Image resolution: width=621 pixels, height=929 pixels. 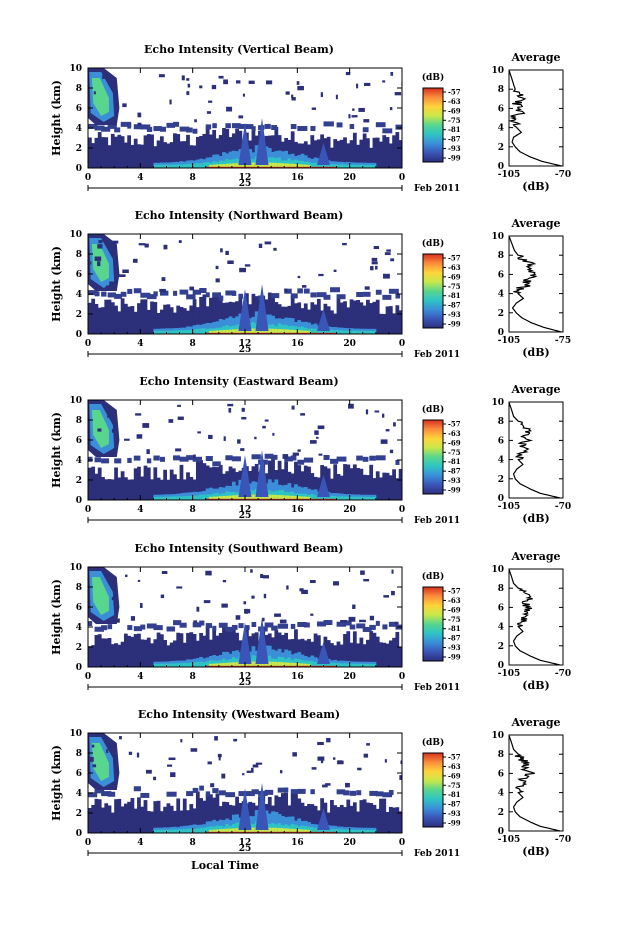 I want to click on echo-blob-inner, so click(x=100, y=97).